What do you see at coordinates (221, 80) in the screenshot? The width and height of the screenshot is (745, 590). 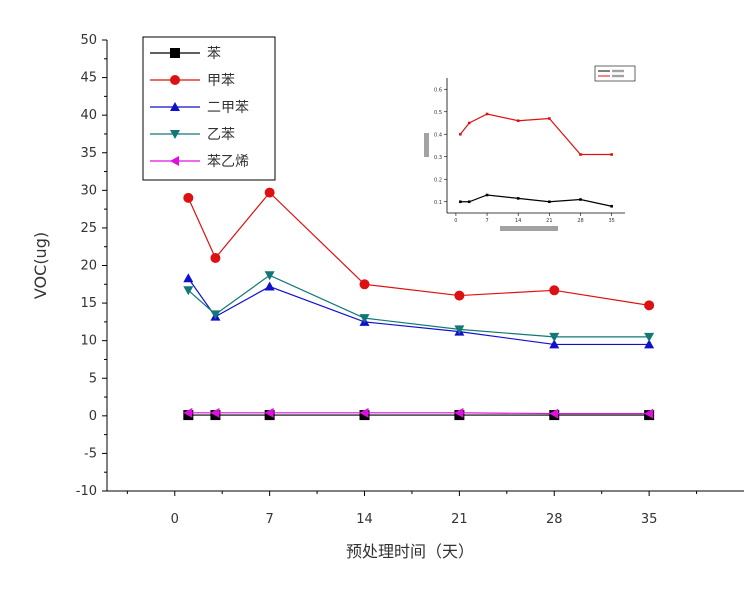 I see `legend-label: 甲苯` at bounding box center [221, 80].